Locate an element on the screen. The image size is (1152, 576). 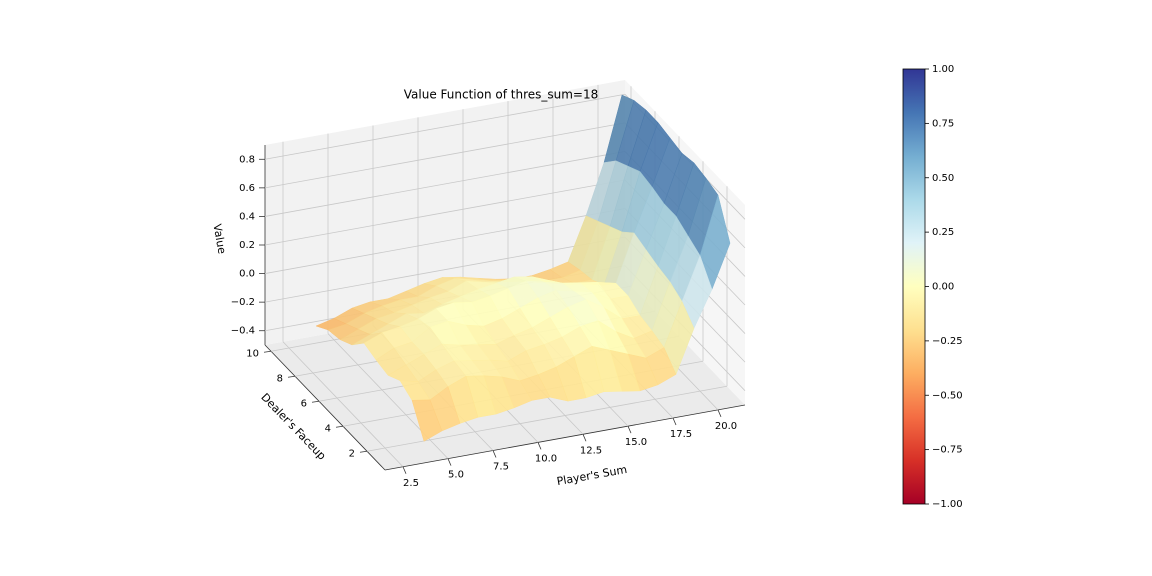
x-tick-label: 12.5 is located at coordinates (591, 450).